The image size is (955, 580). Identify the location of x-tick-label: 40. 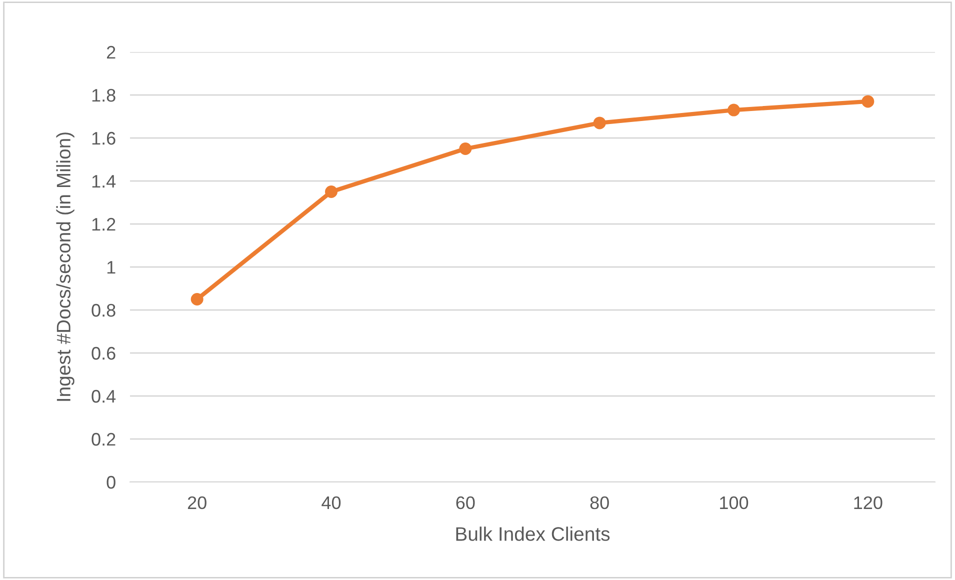
(331, 503).